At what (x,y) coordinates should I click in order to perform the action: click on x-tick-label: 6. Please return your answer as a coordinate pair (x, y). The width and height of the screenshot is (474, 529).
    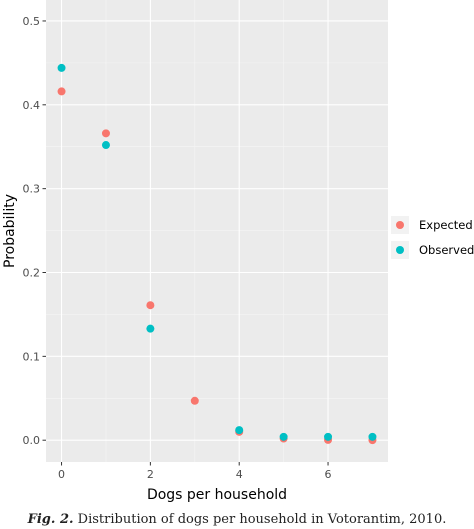
    Looking at the image, I should click on (328, 474).